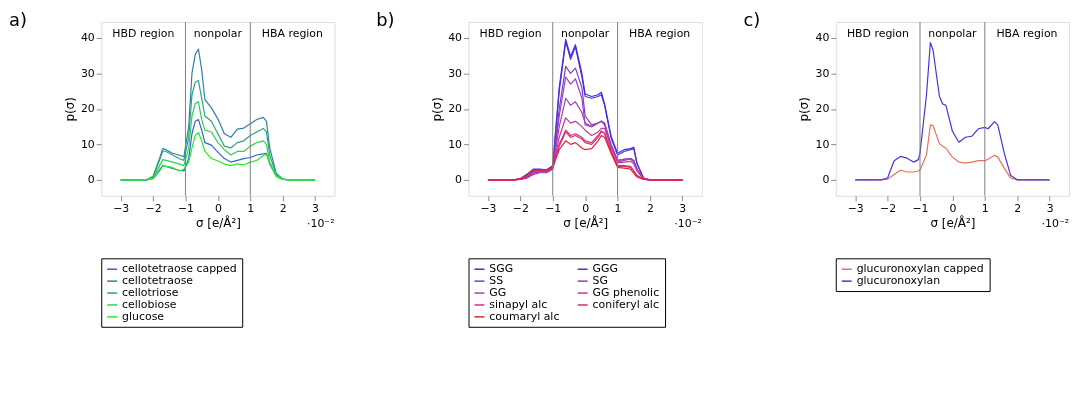 This screenshot has height=417, width=1075. I want to click on legend-label: sinapyl alc, so click(518, 304).